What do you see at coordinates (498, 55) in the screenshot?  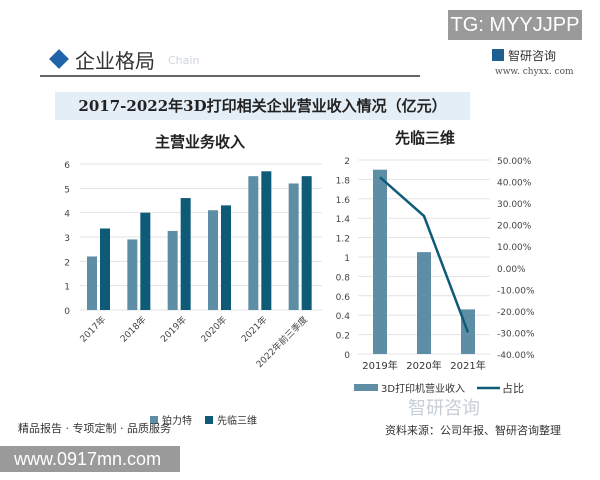 I see `brand-icon` at bounding box center [498, 55].